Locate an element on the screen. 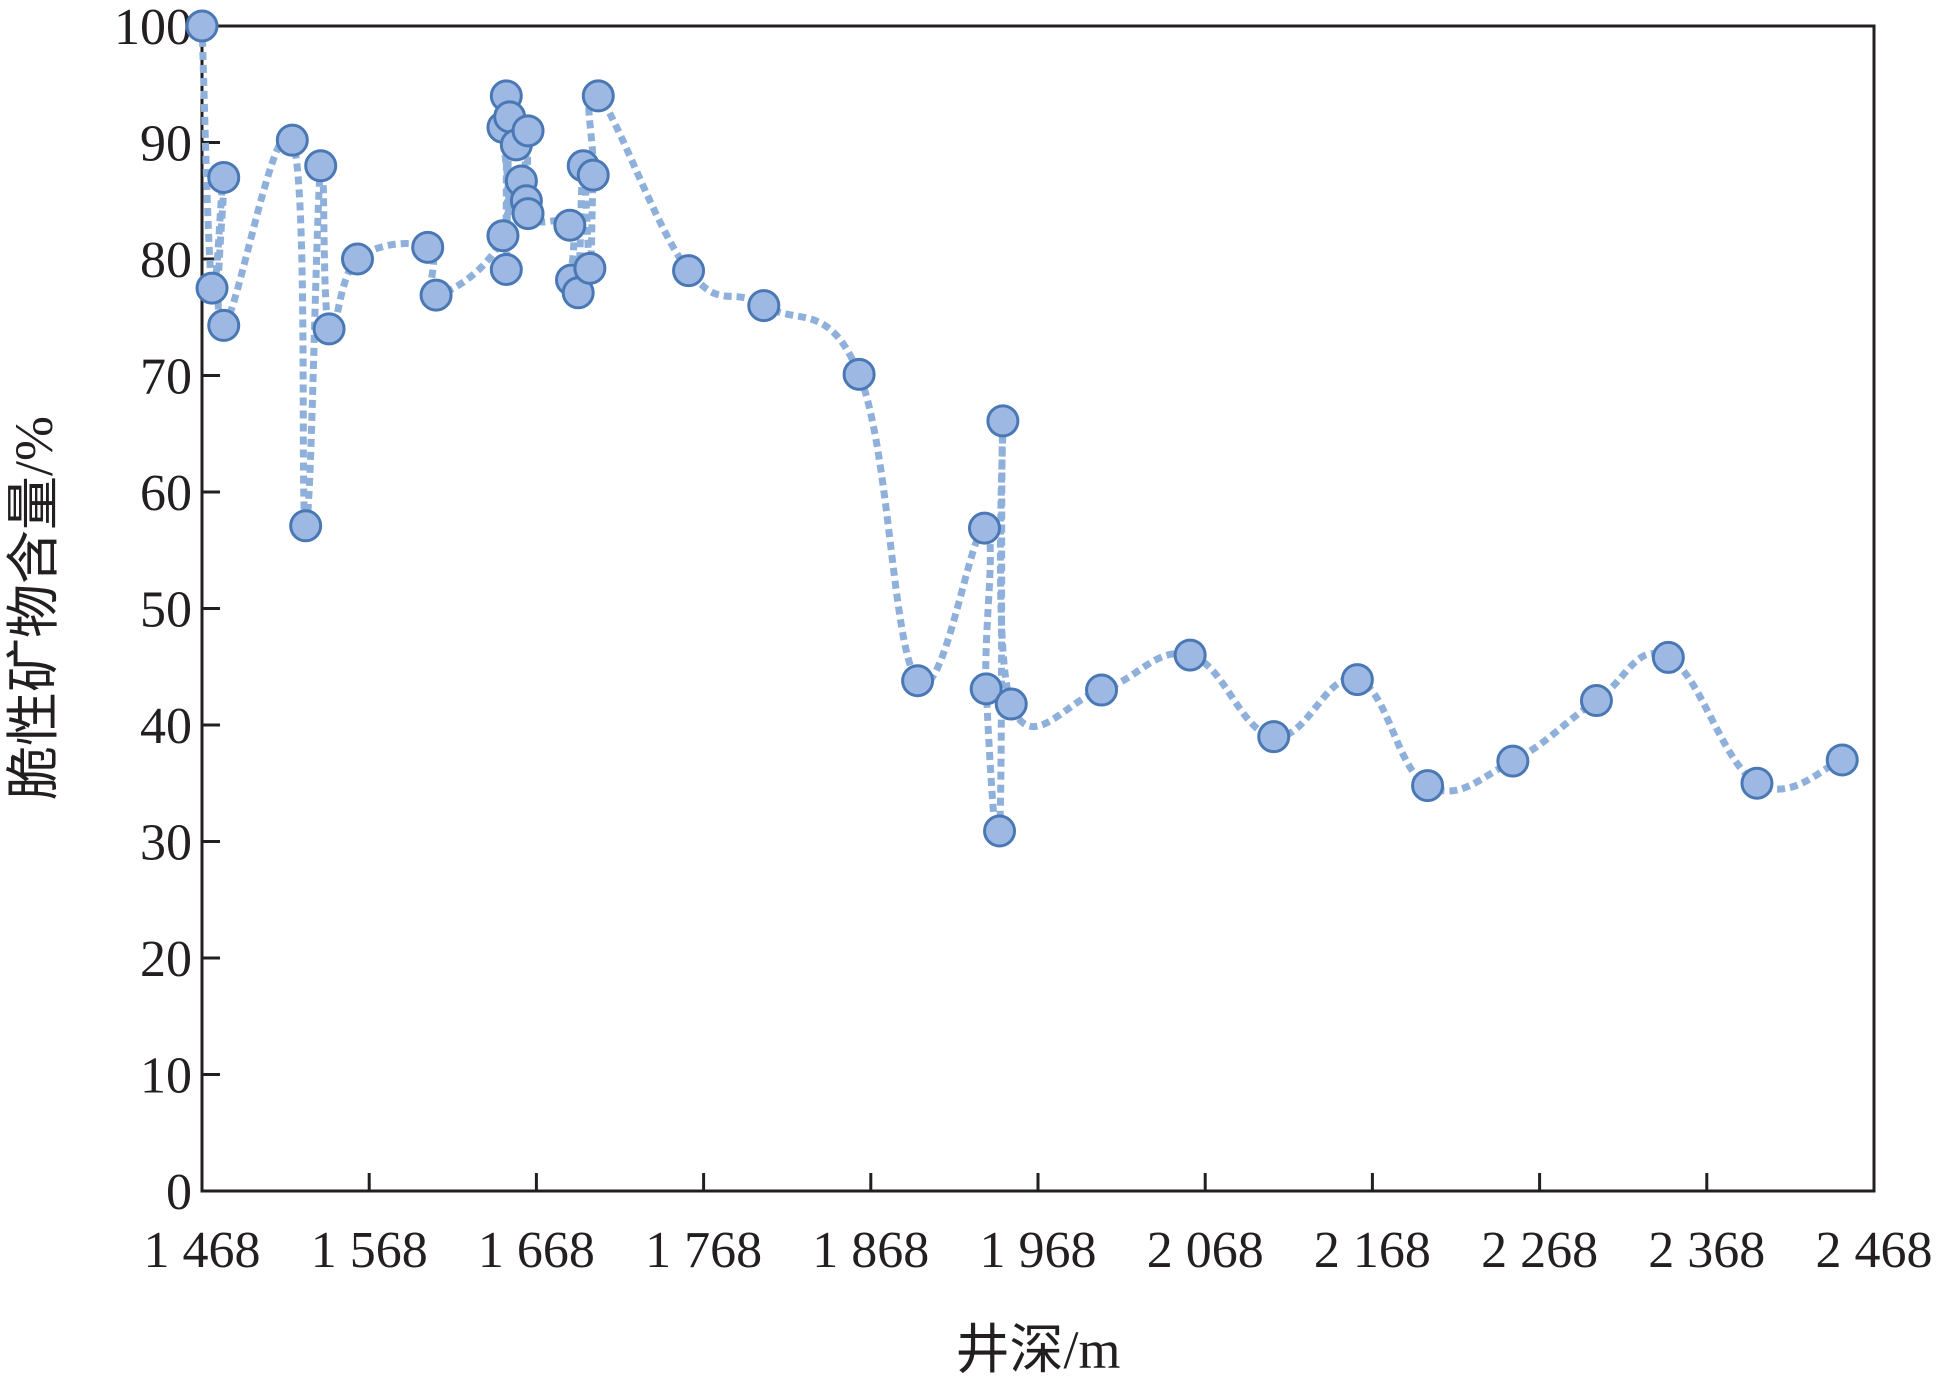 Image resolution: width=1945 pixels, height=1387 pixels. x-tick-label: 2 068 is located at coordinates (1205, 1250).